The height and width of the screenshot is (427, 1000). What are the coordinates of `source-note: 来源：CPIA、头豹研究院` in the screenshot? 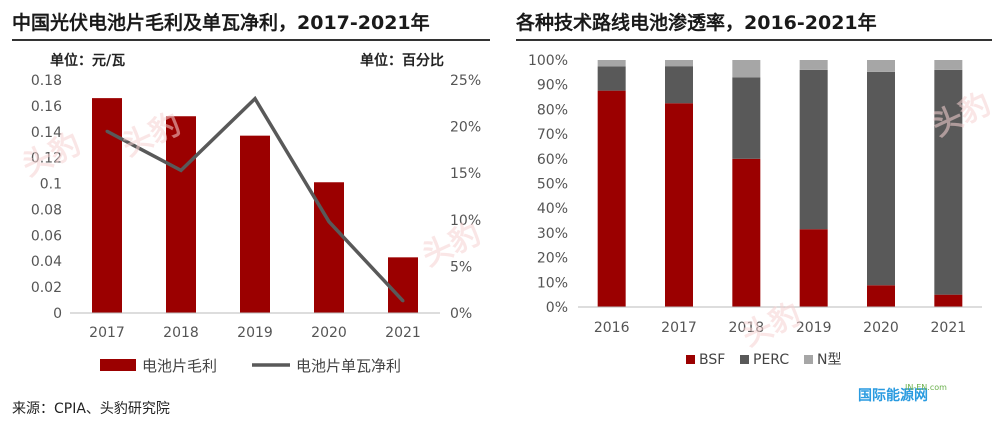 It's located at (91, 409).